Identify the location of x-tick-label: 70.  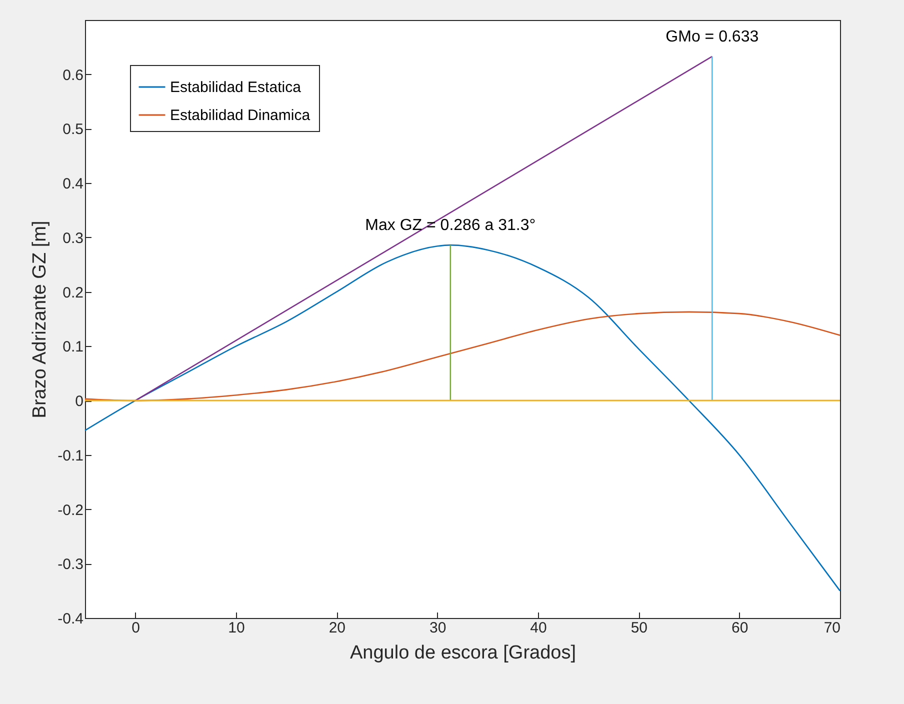
(832, 628).